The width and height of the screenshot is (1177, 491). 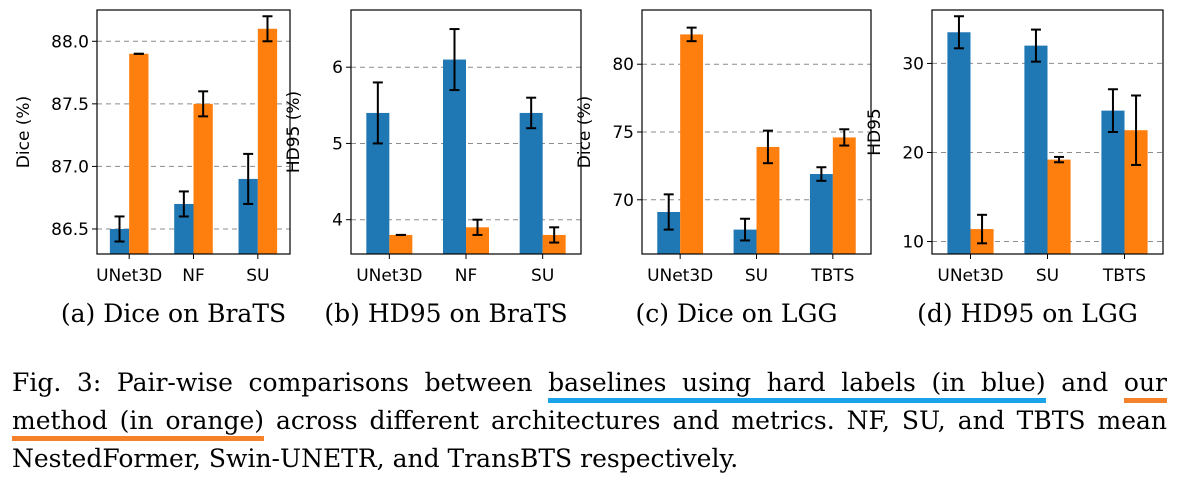 What do you see at coordinates (913, 64) in the screenshot?
I see `y-tick-label: 30` at bounding box center [913, 64].